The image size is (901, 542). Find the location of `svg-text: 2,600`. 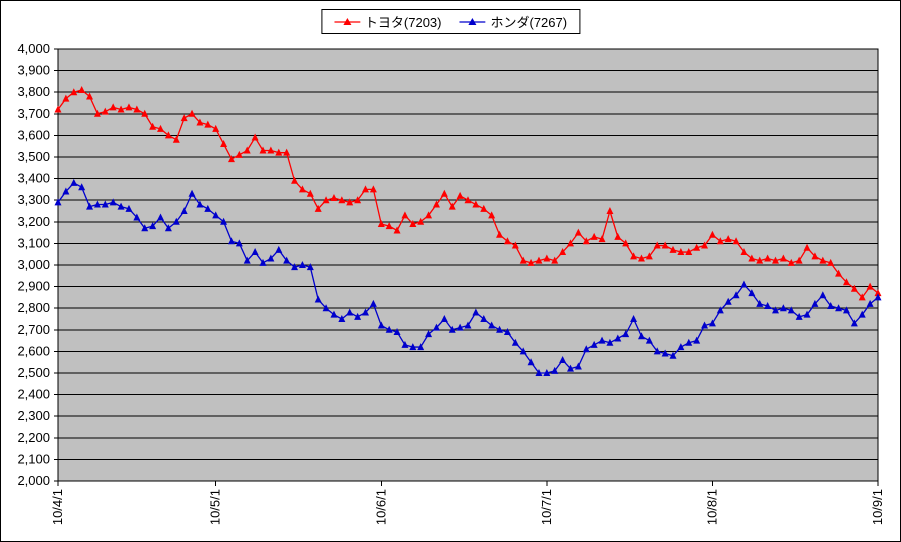

svg-text: 2,600 is located at coordinates (33, 350).